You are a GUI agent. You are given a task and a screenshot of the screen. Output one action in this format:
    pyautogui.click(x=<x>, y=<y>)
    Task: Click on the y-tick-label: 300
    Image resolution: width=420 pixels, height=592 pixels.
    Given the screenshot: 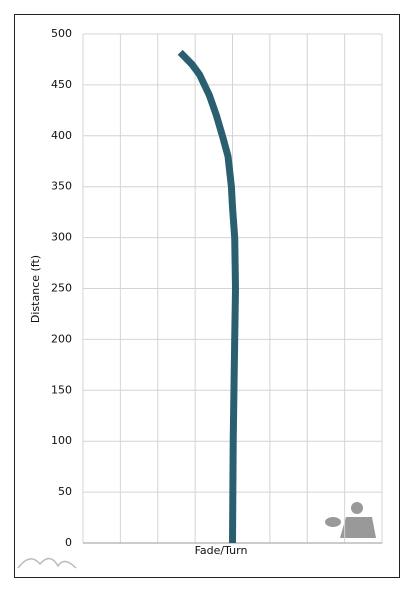 What is the action you would take?
    pyautogui.click(x=61, y=237)
    